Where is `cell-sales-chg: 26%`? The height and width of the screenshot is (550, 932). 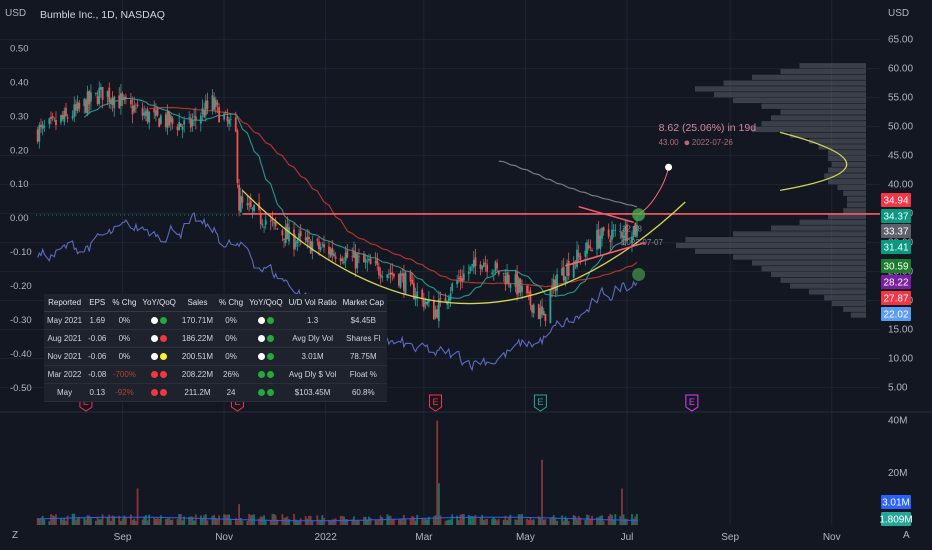 cell-sales-chg: 26% is located at coordinates (231, 374).